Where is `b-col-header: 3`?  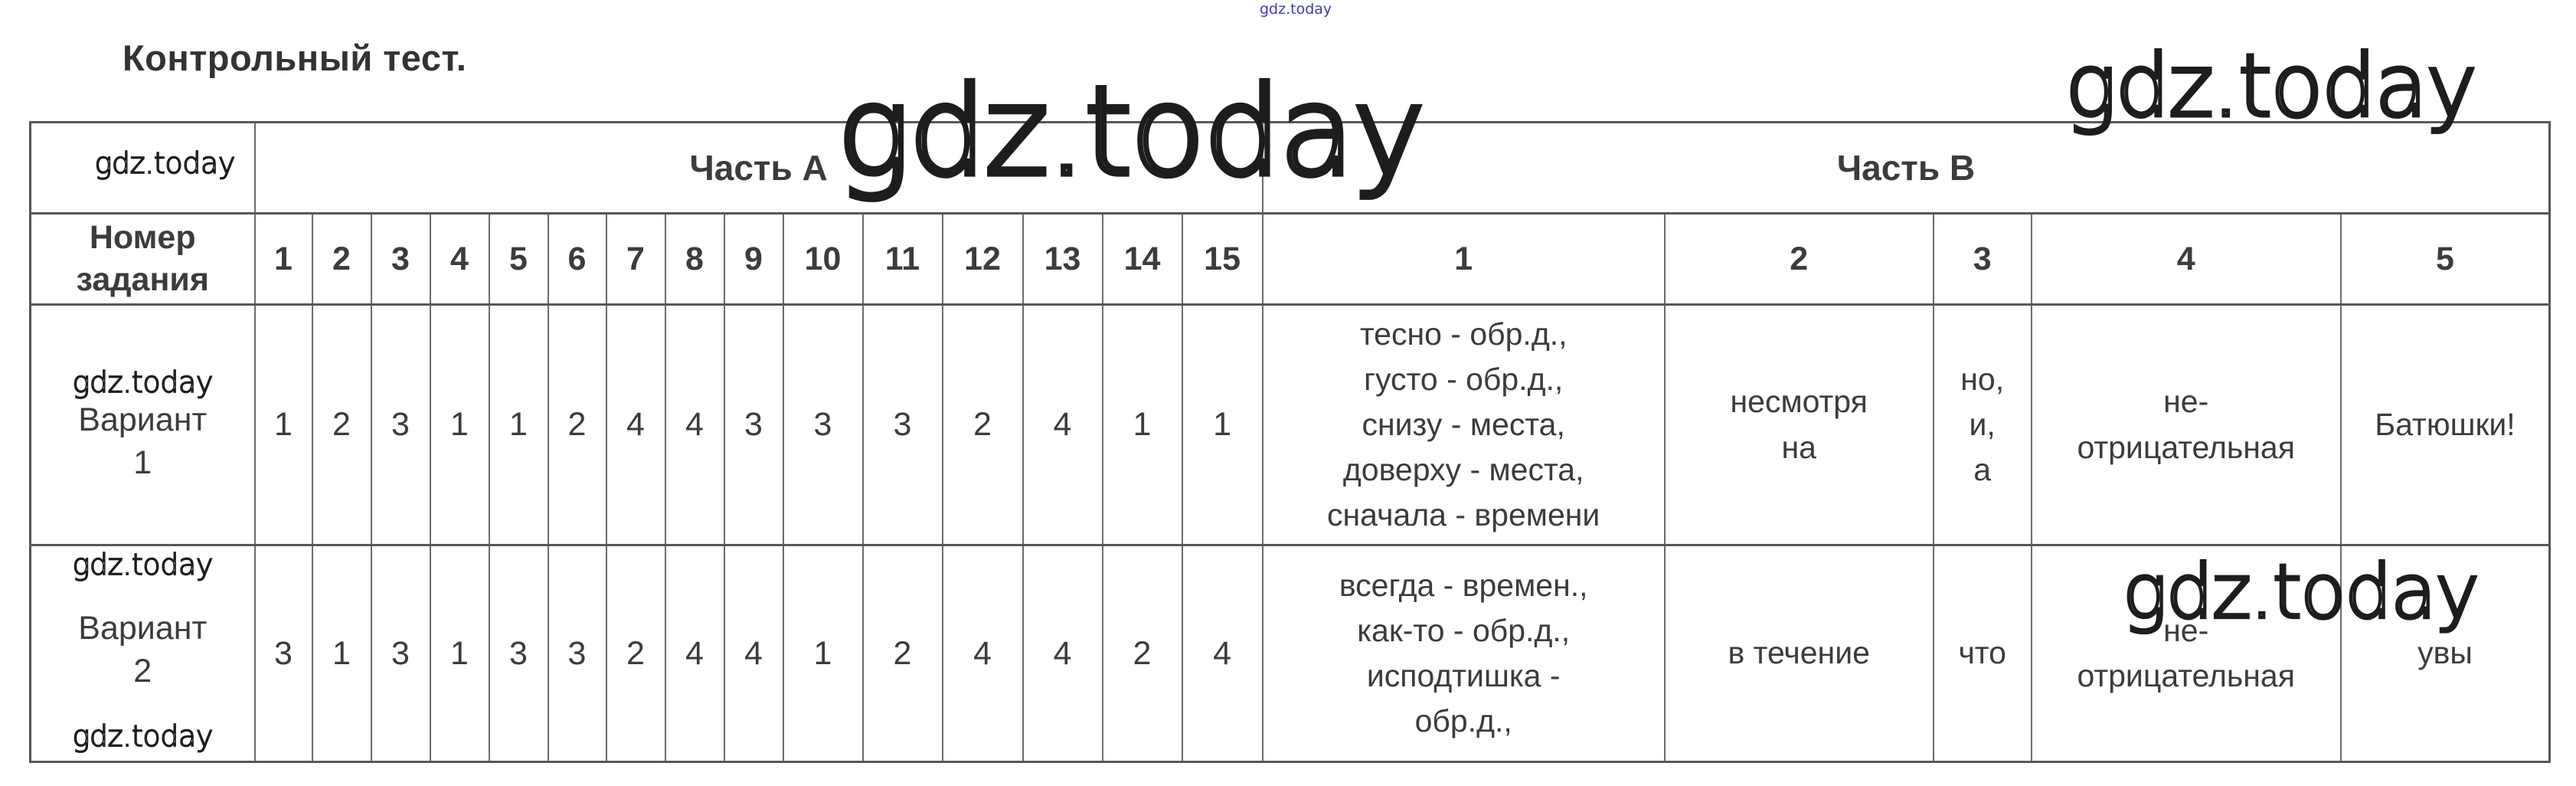 b-col-header: 3 is located at coordinates (1982, 259).